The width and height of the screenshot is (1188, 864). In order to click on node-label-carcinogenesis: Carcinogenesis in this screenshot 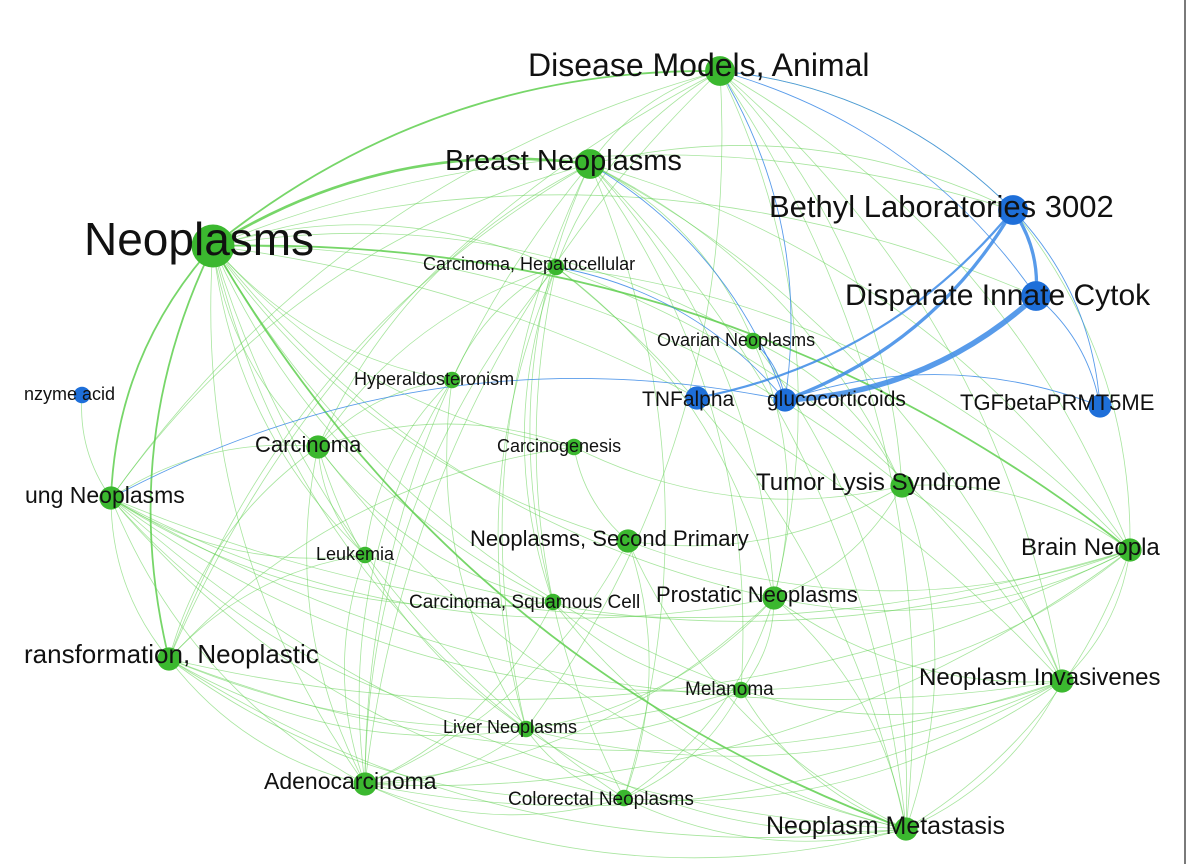, I will do `click(559, 446)`.